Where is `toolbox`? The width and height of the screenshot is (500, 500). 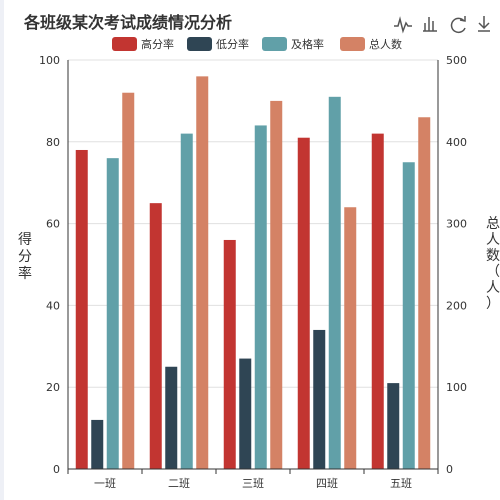 toolbox is located at coordinates (442, 25).